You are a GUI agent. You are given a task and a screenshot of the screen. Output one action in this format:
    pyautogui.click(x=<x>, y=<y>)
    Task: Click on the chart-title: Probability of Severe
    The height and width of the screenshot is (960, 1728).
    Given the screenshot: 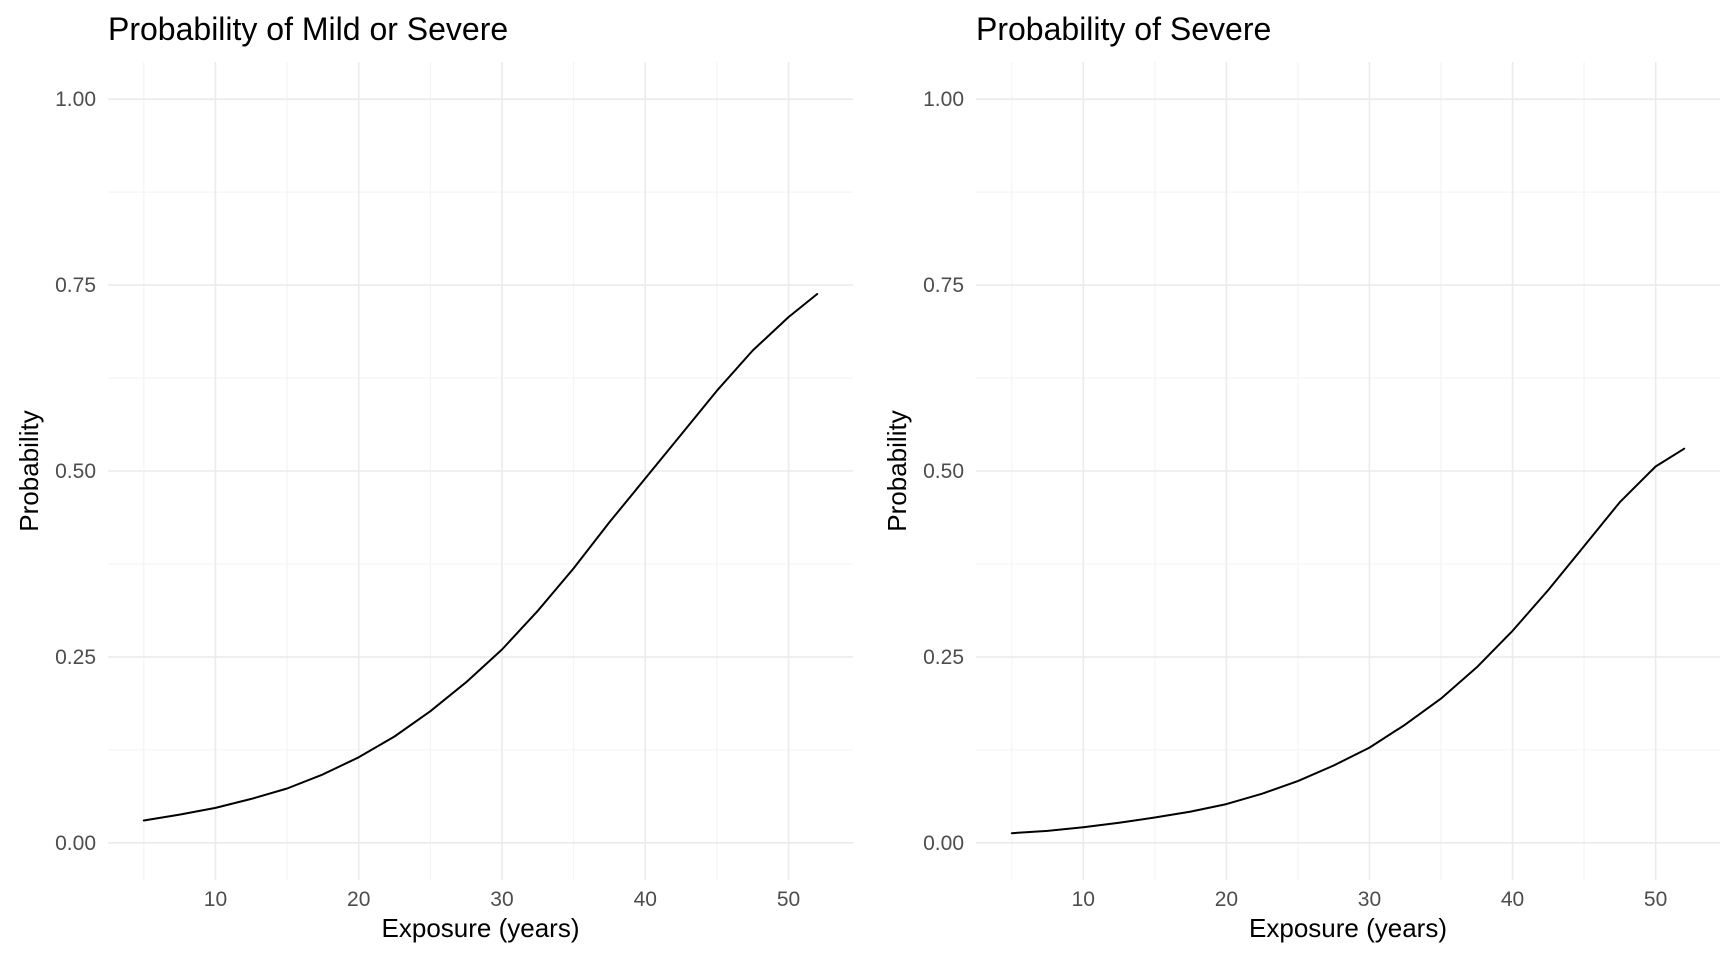 What is the action you would take?
    pyautogui.click(x=1123, y=29)
    